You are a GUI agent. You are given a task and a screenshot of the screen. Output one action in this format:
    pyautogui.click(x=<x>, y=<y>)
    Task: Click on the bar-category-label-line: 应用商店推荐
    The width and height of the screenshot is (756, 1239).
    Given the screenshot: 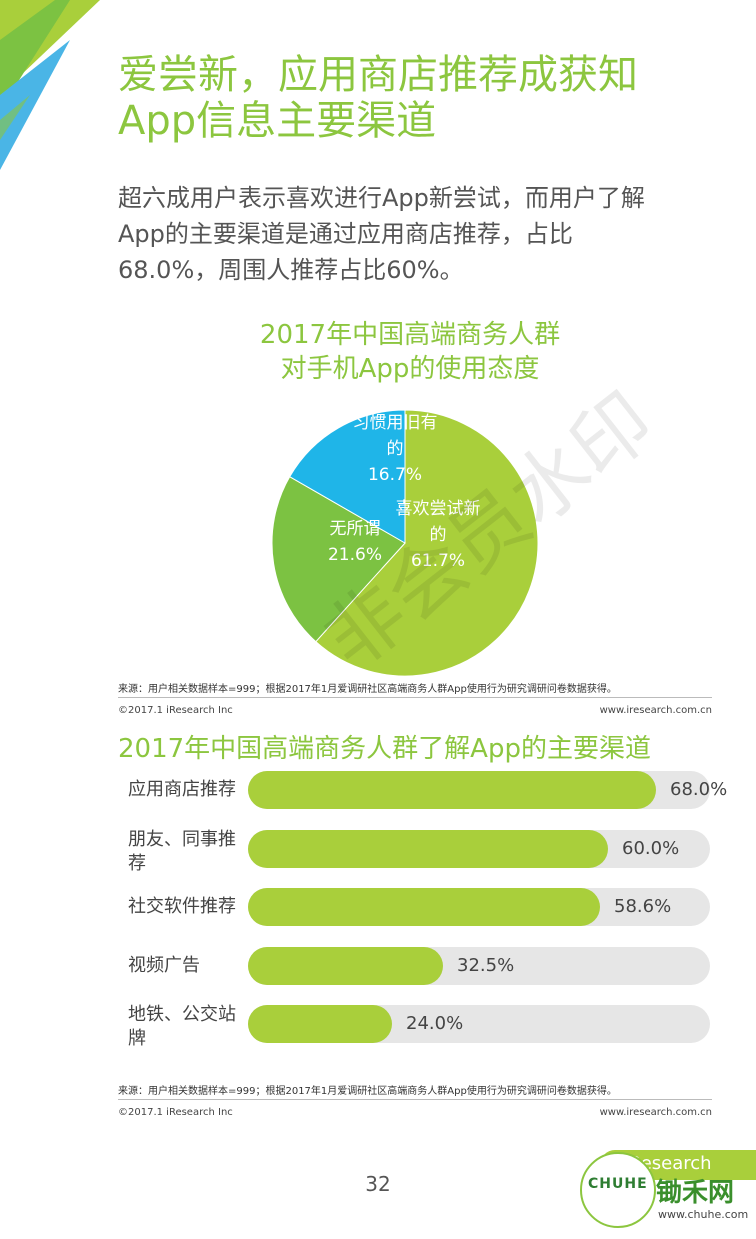 What is the action you would take?
    pyautogui.click(x=182, y=789)
    